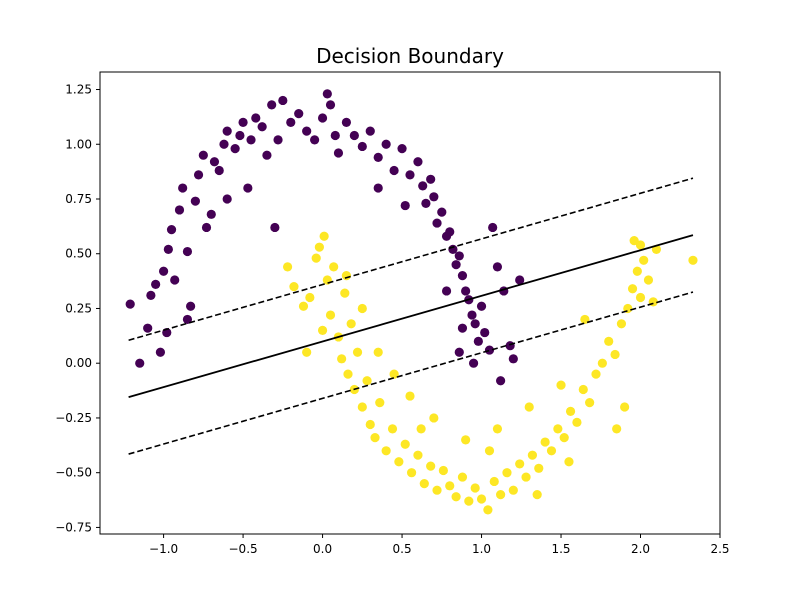 This screenshot has width=800, height=600. Describe the element at coordinates (322, 549) in the screenshot. I see `x-tick-label: 0.0` at that location.